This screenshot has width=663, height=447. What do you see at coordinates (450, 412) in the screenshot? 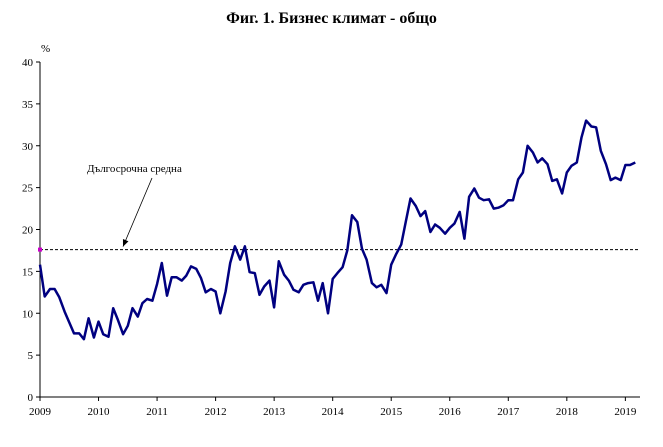
I see `x-tick-label: 2016` at bounding box center [450, 412].